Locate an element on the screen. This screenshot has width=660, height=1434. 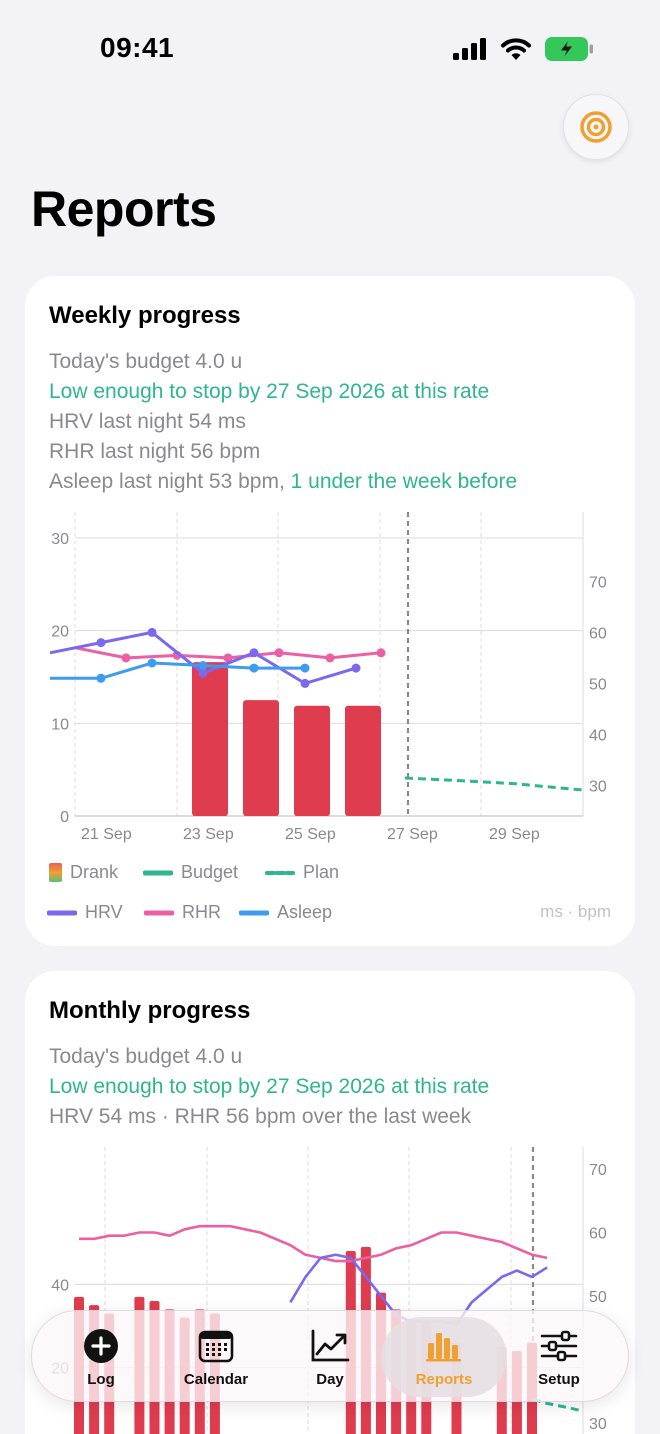
page-title: Reports is located at coordinates (124, 209).